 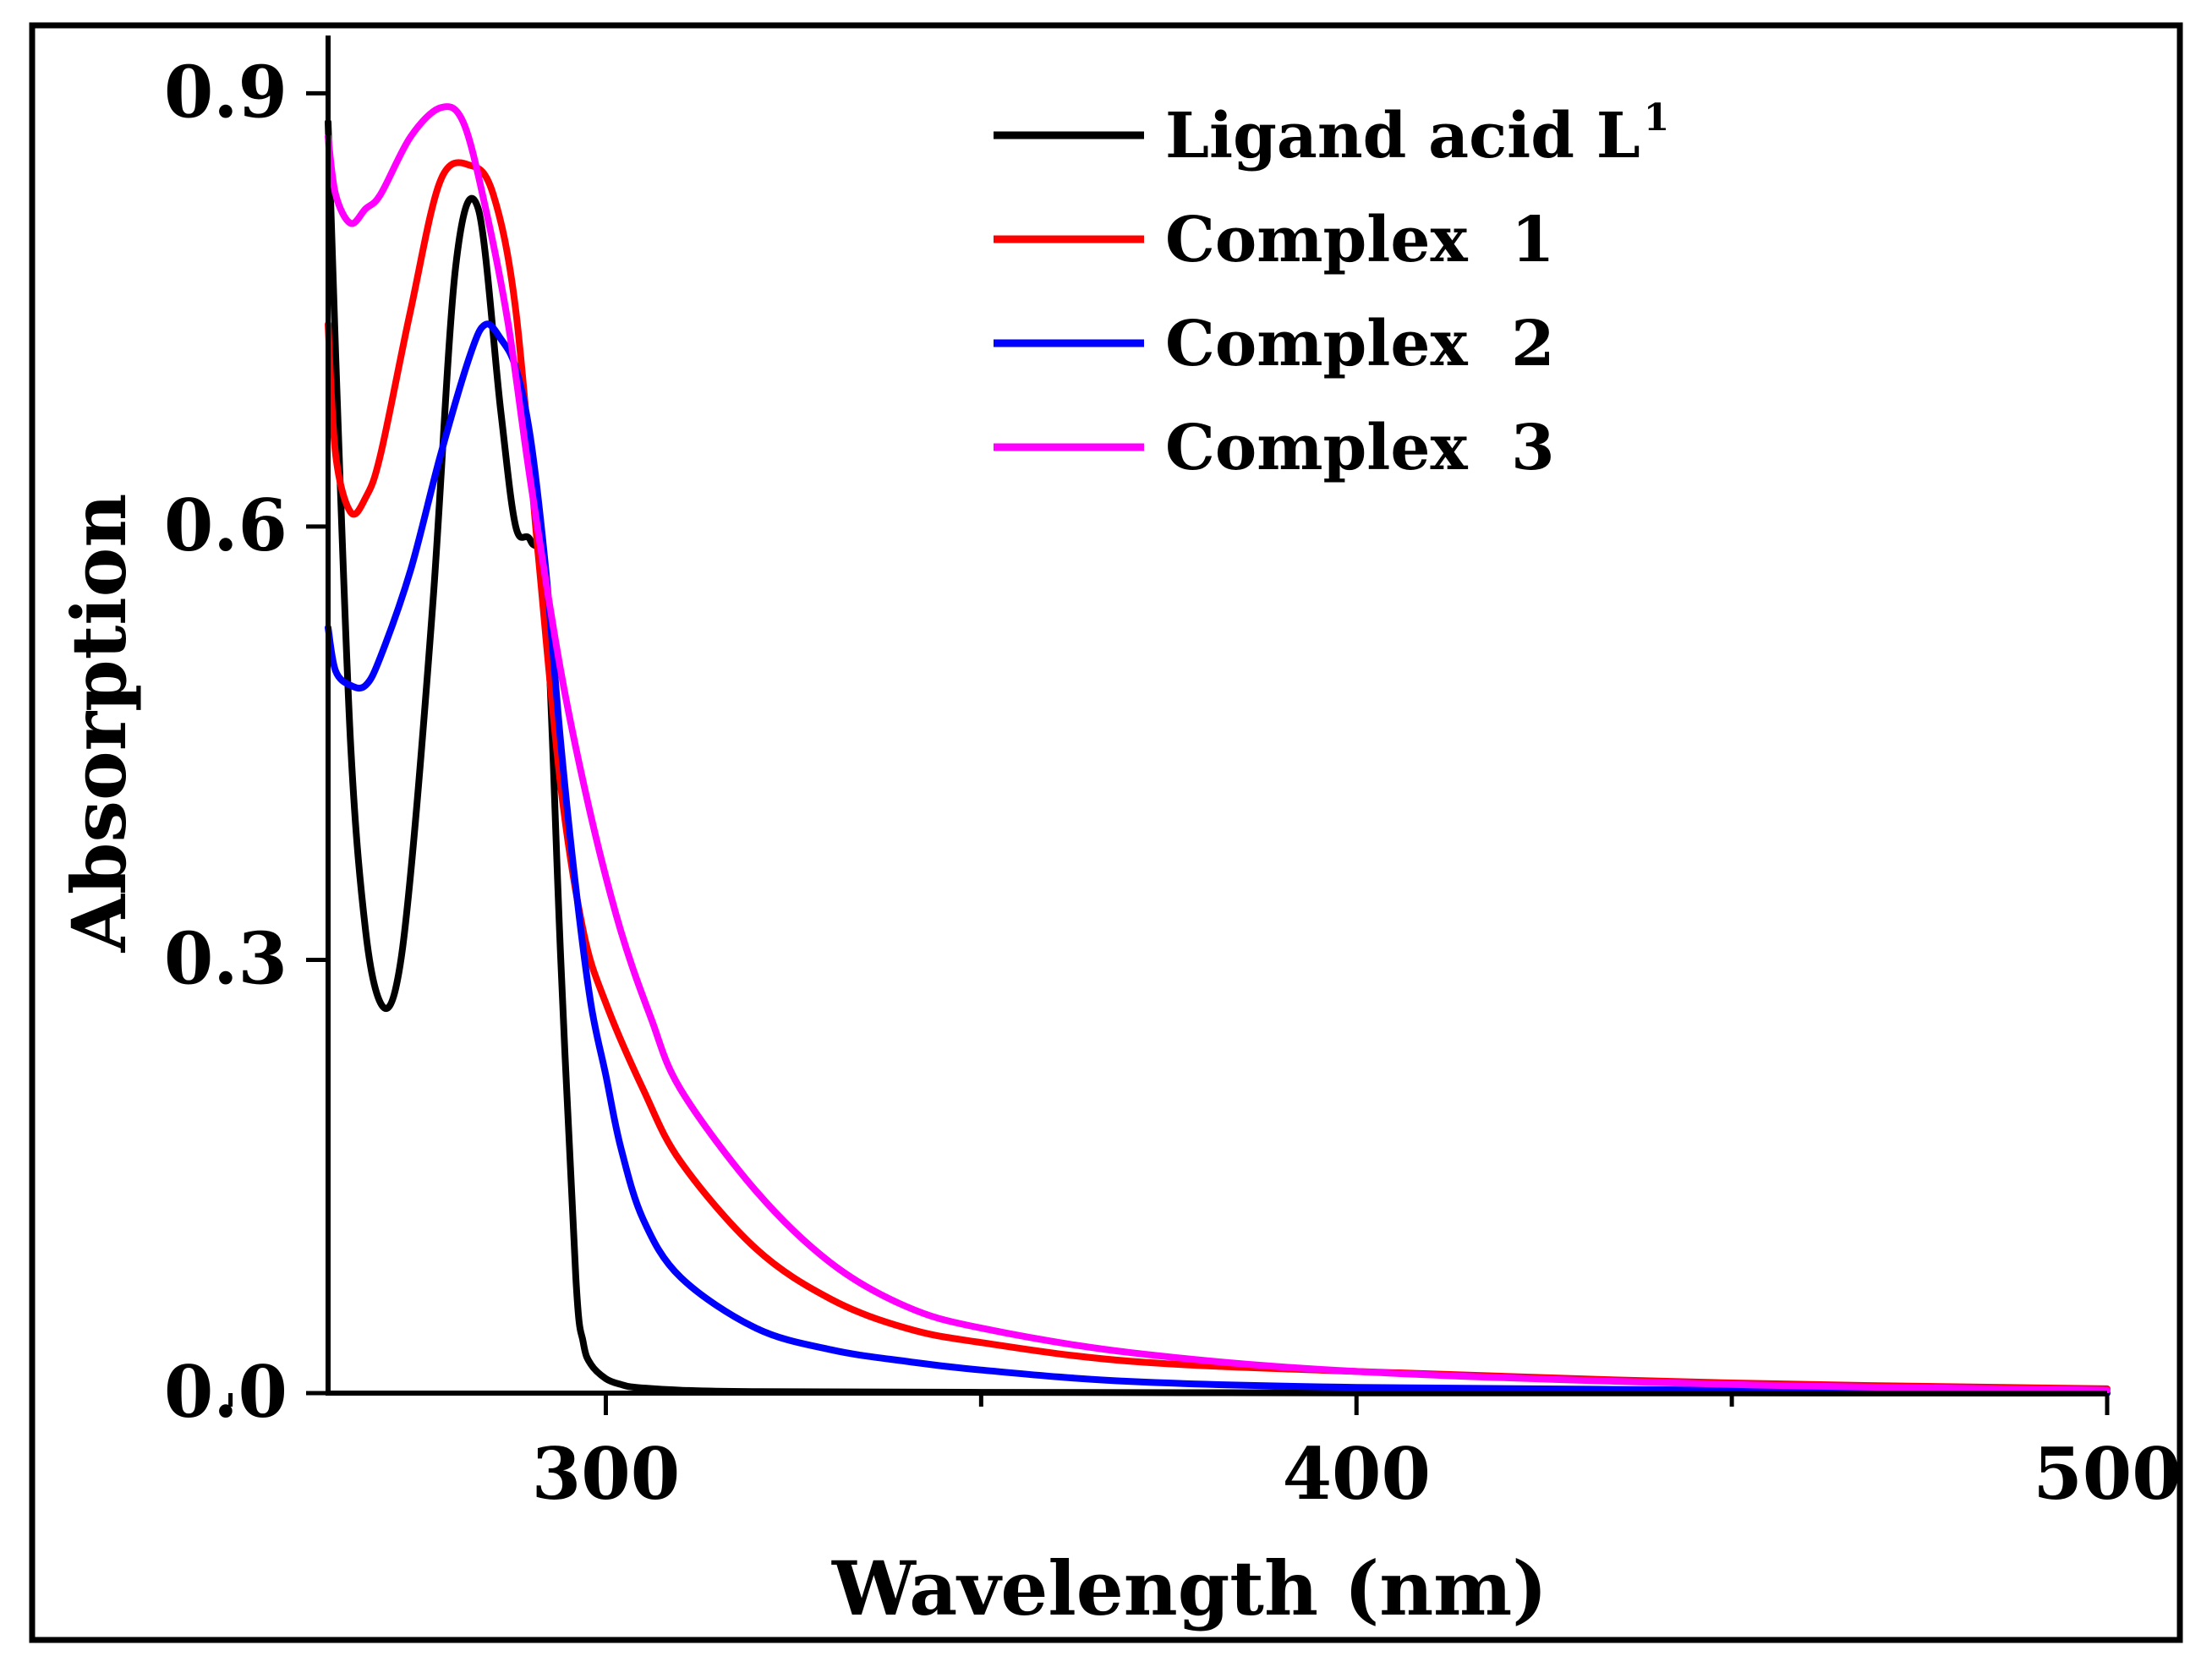 I want to click on y-tick-label: 0.3, so click(x=225, y=958).